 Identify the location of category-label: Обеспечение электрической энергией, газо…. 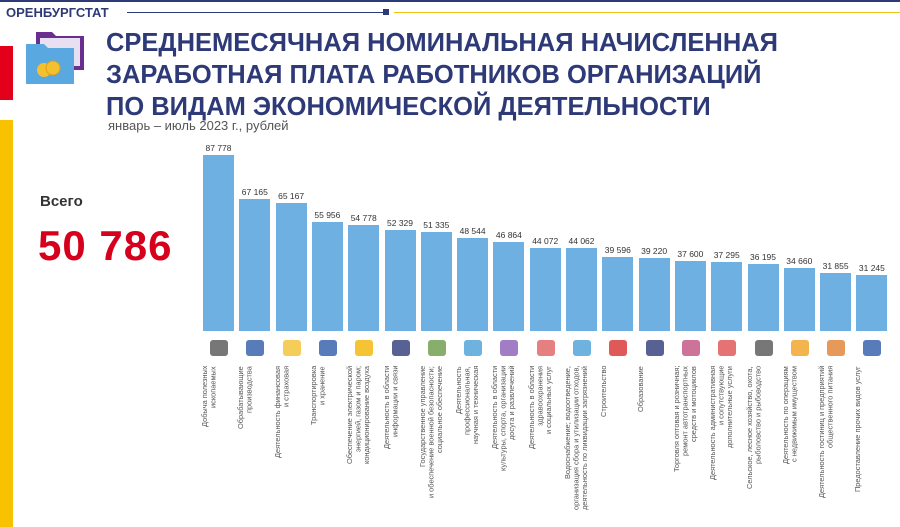
(358, 415).